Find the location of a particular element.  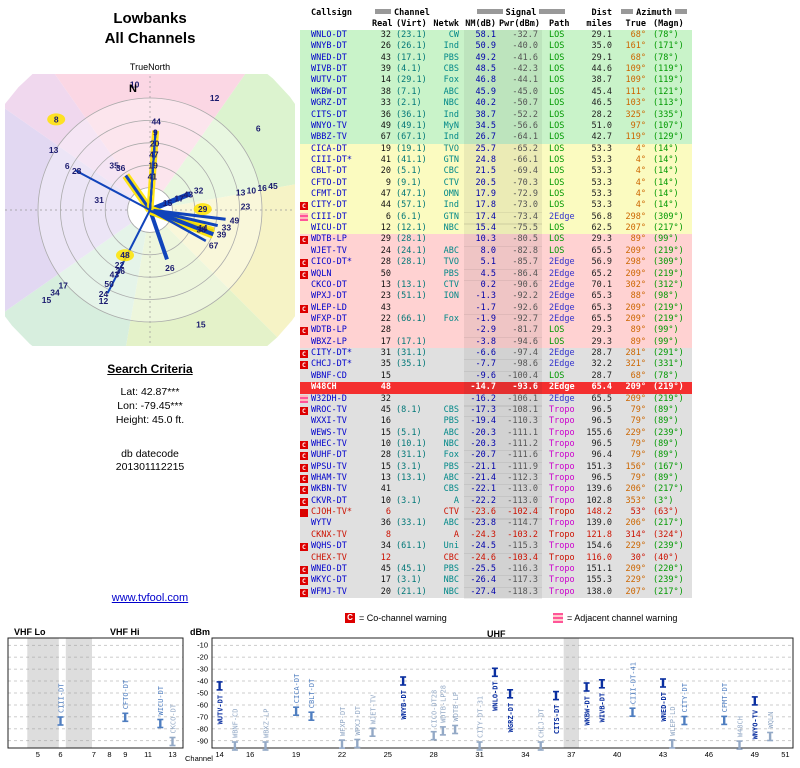

callsign-link: WGRZ-DT is located at coordinates (329, 103).